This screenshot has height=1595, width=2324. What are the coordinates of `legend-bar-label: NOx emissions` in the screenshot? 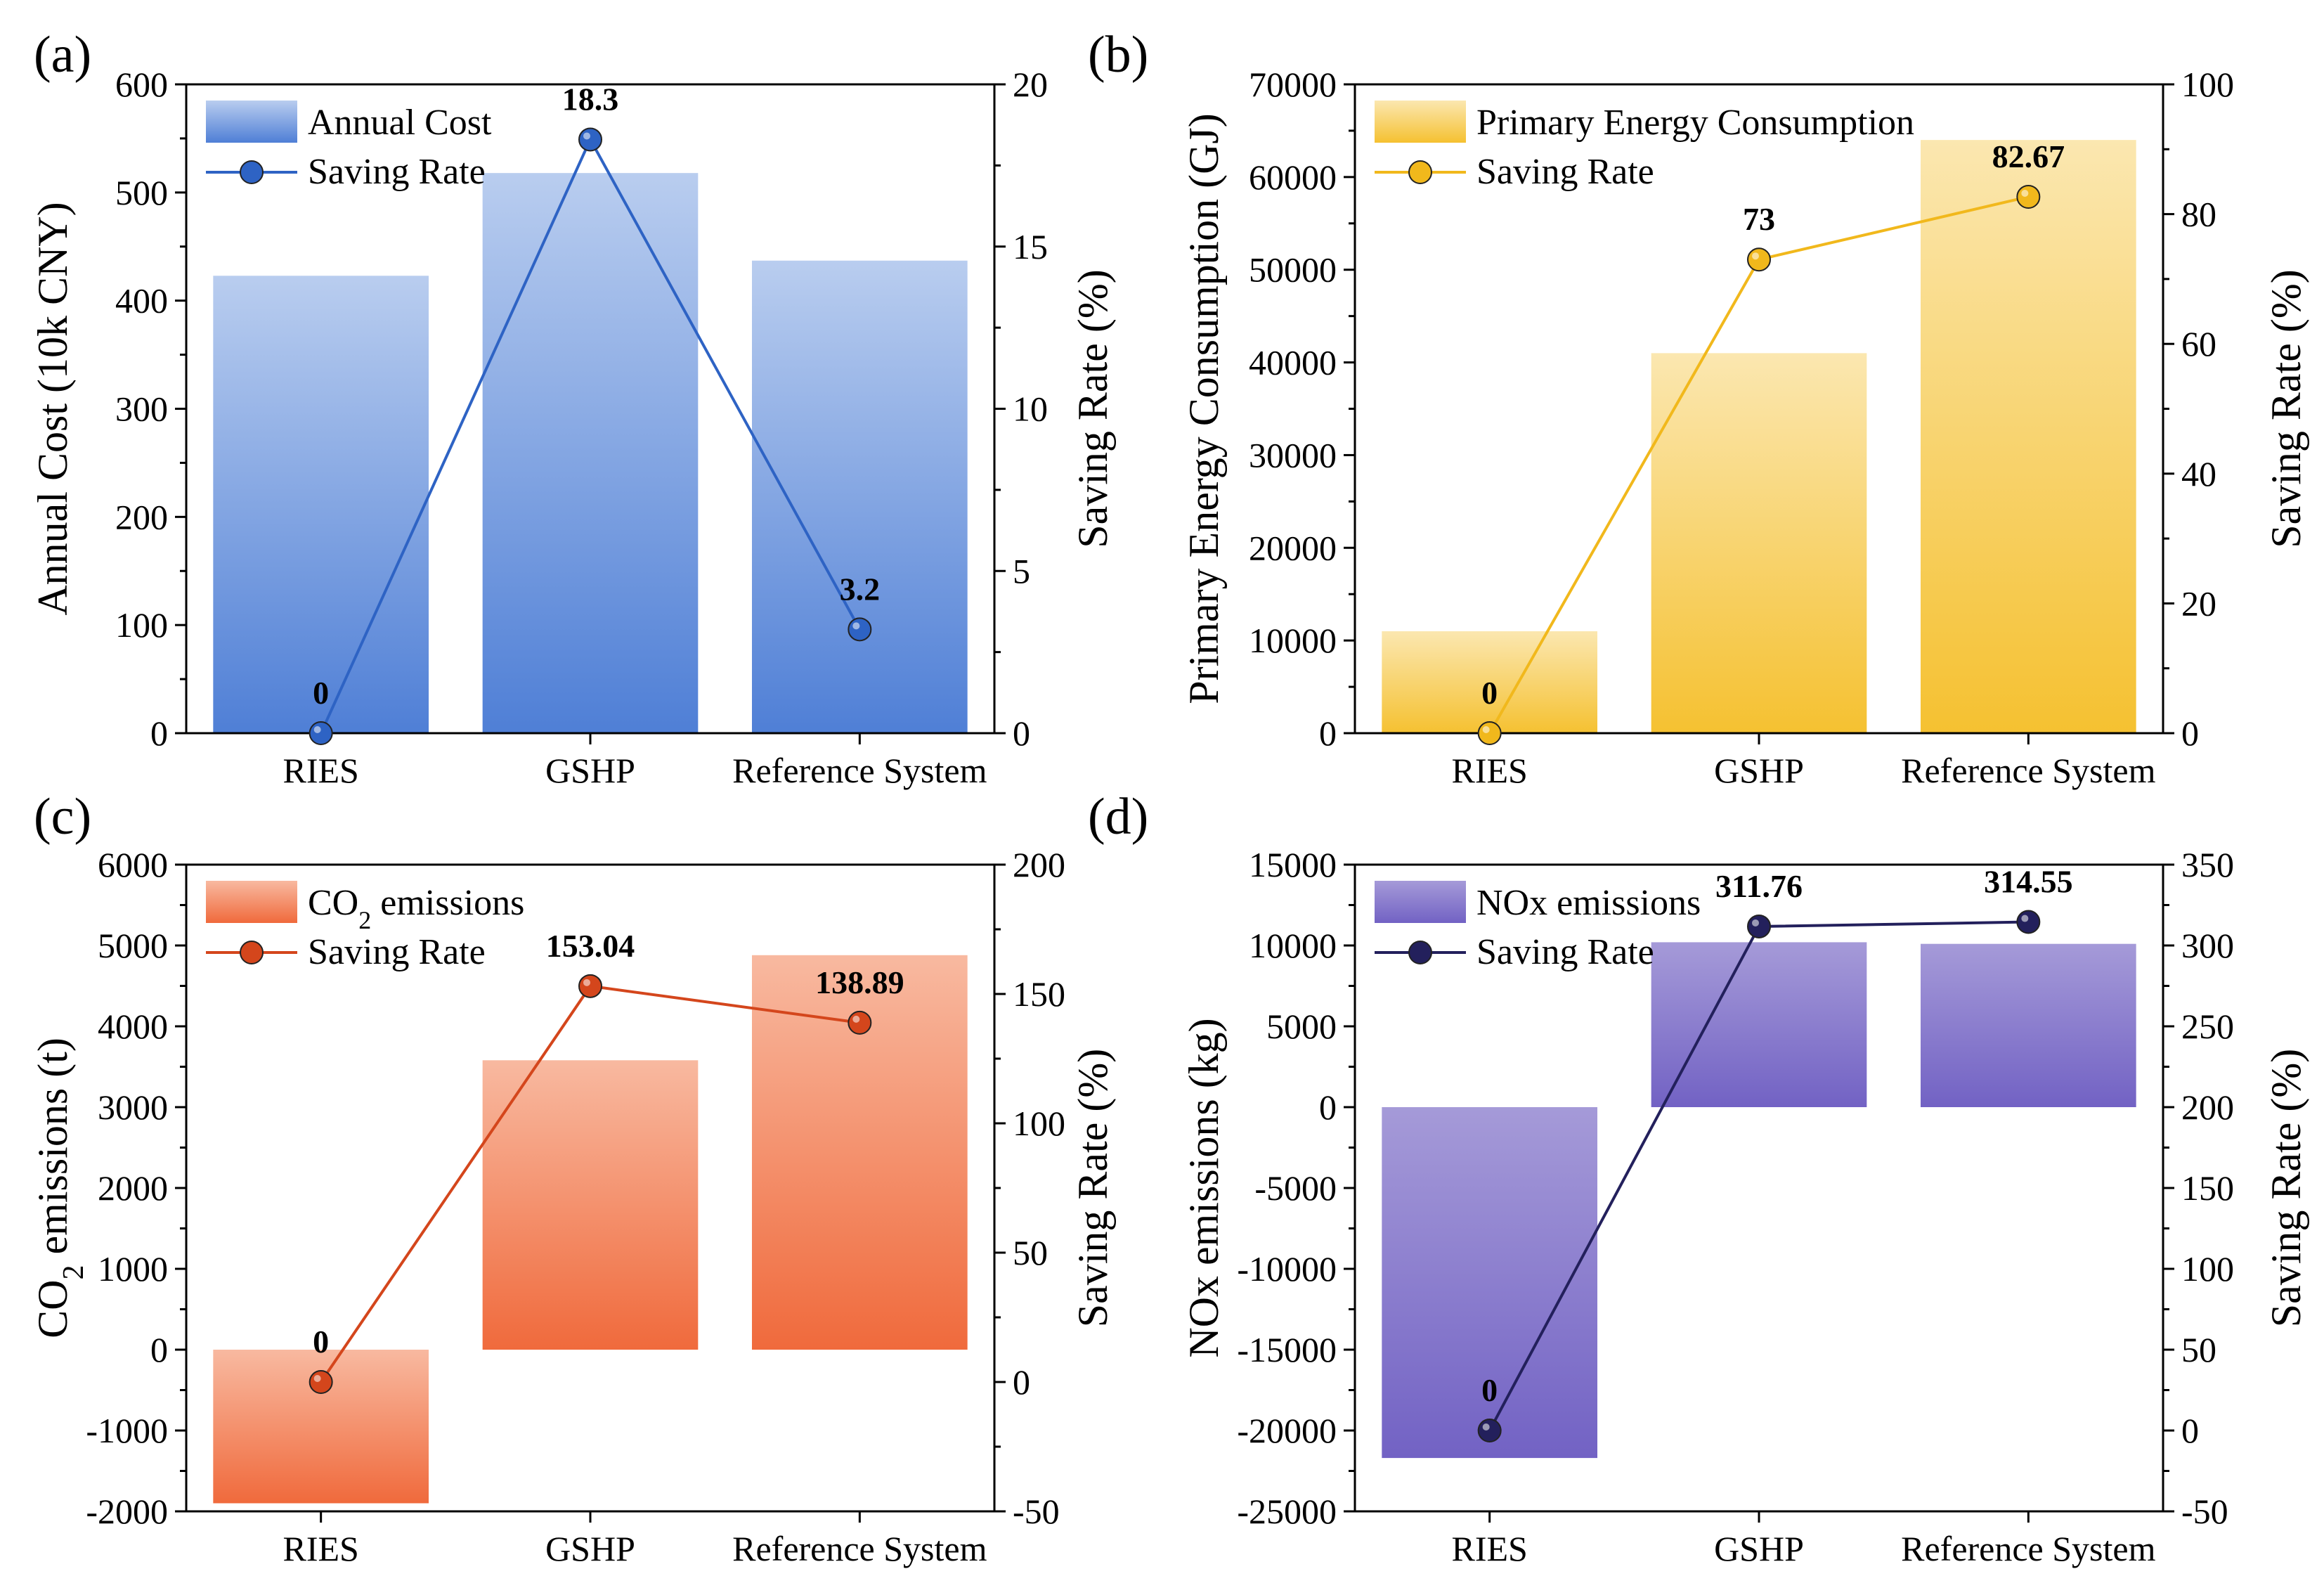 It's located at (1588, 903).